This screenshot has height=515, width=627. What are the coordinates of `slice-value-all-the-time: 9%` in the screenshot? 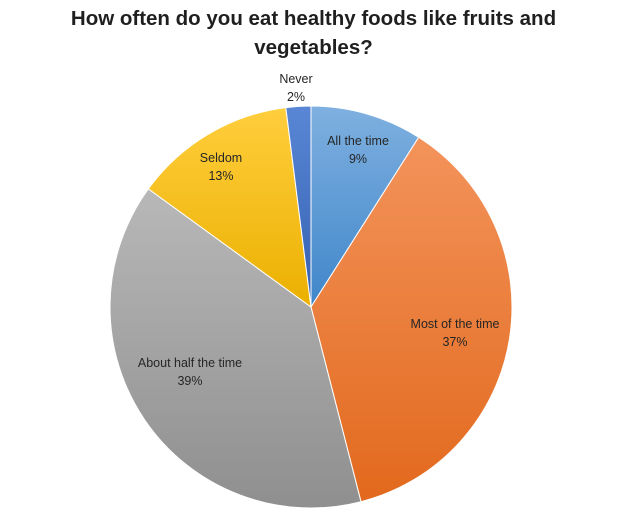 It's located at (358, 159).